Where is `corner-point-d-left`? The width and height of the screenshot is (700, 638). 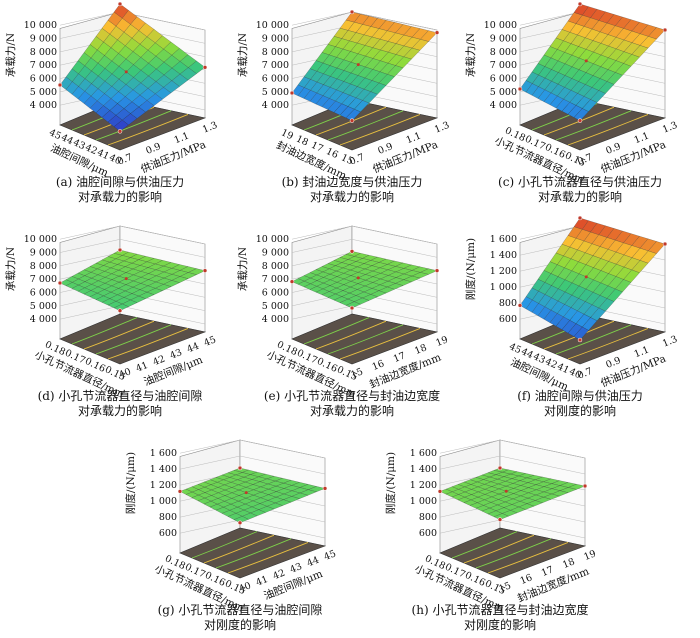
corner-point-d-left is located at coordinates (60, 283).